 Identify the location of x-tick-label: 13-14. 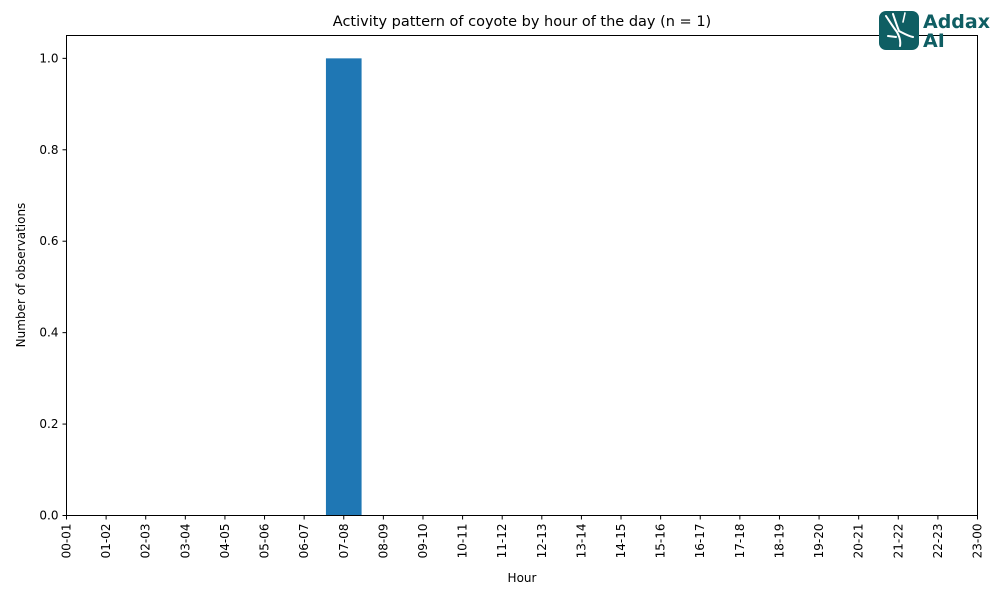
(581, 541).